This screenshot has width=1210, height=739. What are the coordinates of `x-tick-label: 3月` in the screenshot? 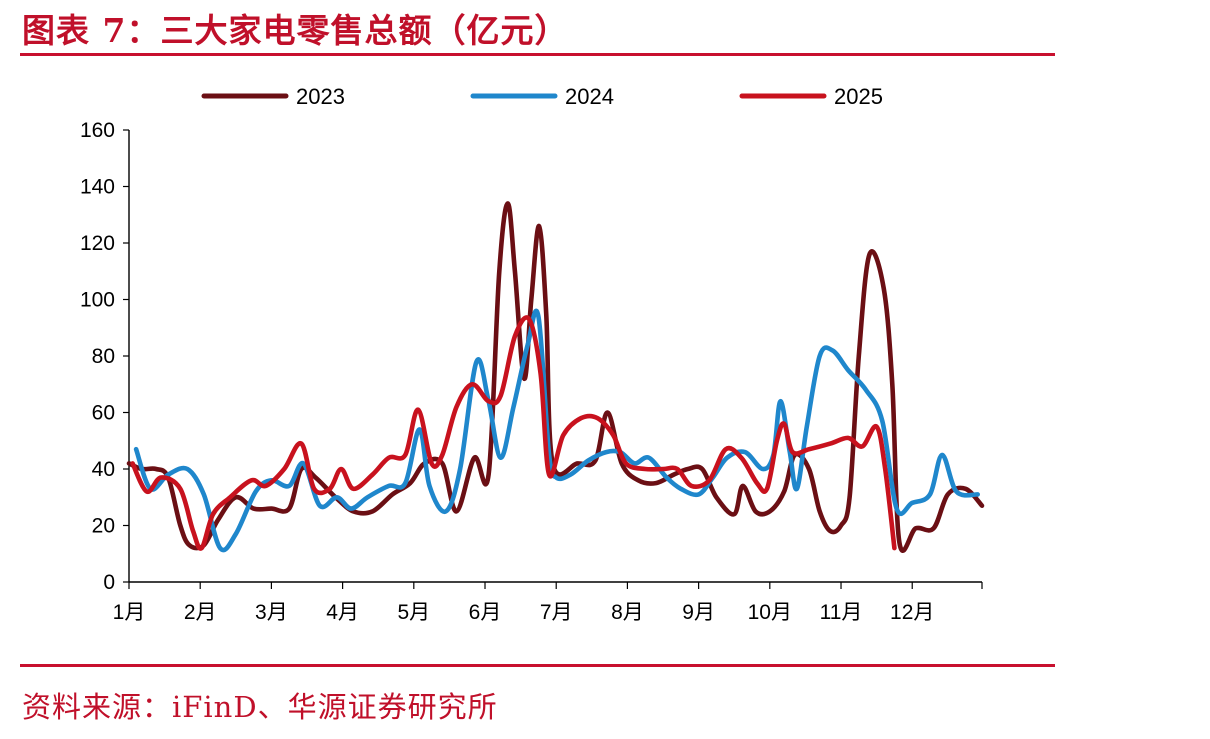 It's located at (271, 612).